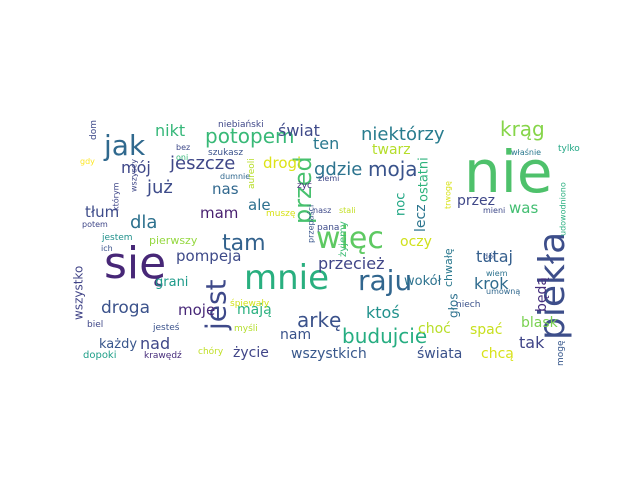  I want to click on word-95: ich, so click(107, 248).